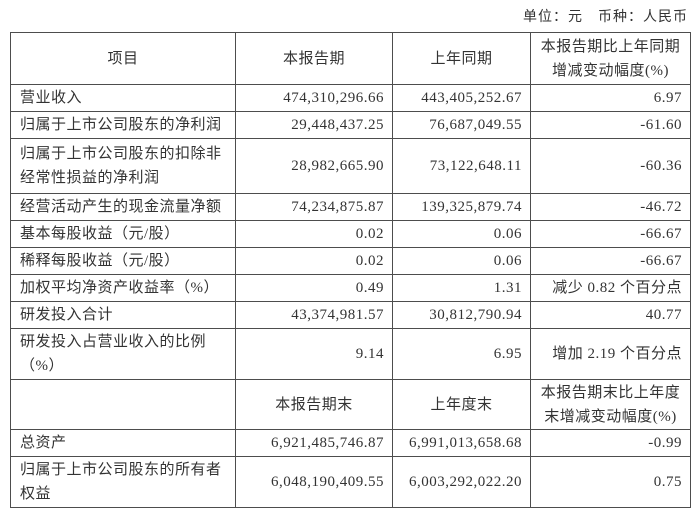 This screenshot has height=508, width=700. I want to click on unit-currency-note: 单位：元 币种：人民币, so click(605, 17).